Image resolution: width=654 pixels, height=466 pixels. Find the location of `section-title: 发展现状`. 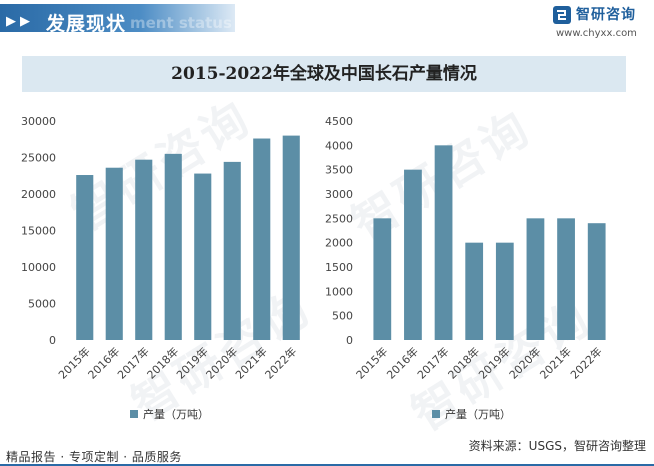

section-title: 发展现状 is located at coordinates (86, 24).